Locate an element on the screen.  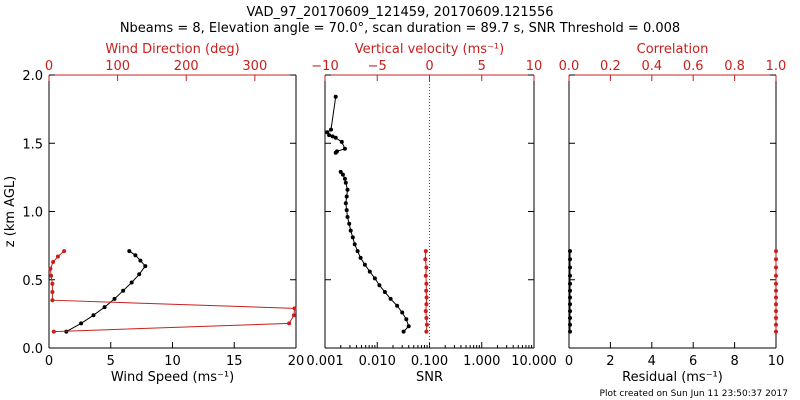
bottom-tick-label: 0.010 is located at coordinates (377, 361).